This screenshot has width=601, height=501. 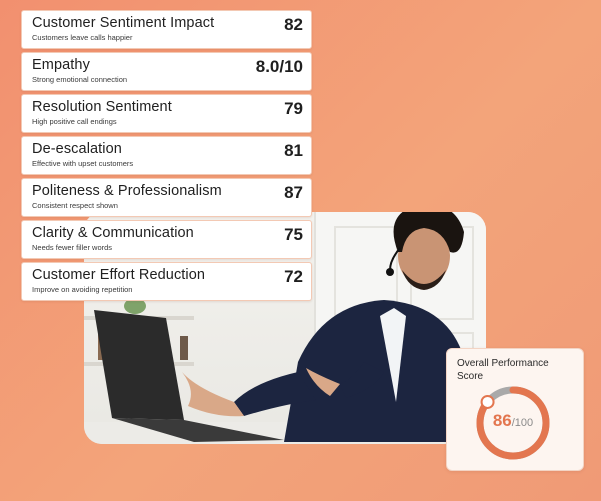 What do you see at coordinates (279, 66) in the screenshot?
I see `metric-score: 8.0/10` at bounding box center [279, 66].